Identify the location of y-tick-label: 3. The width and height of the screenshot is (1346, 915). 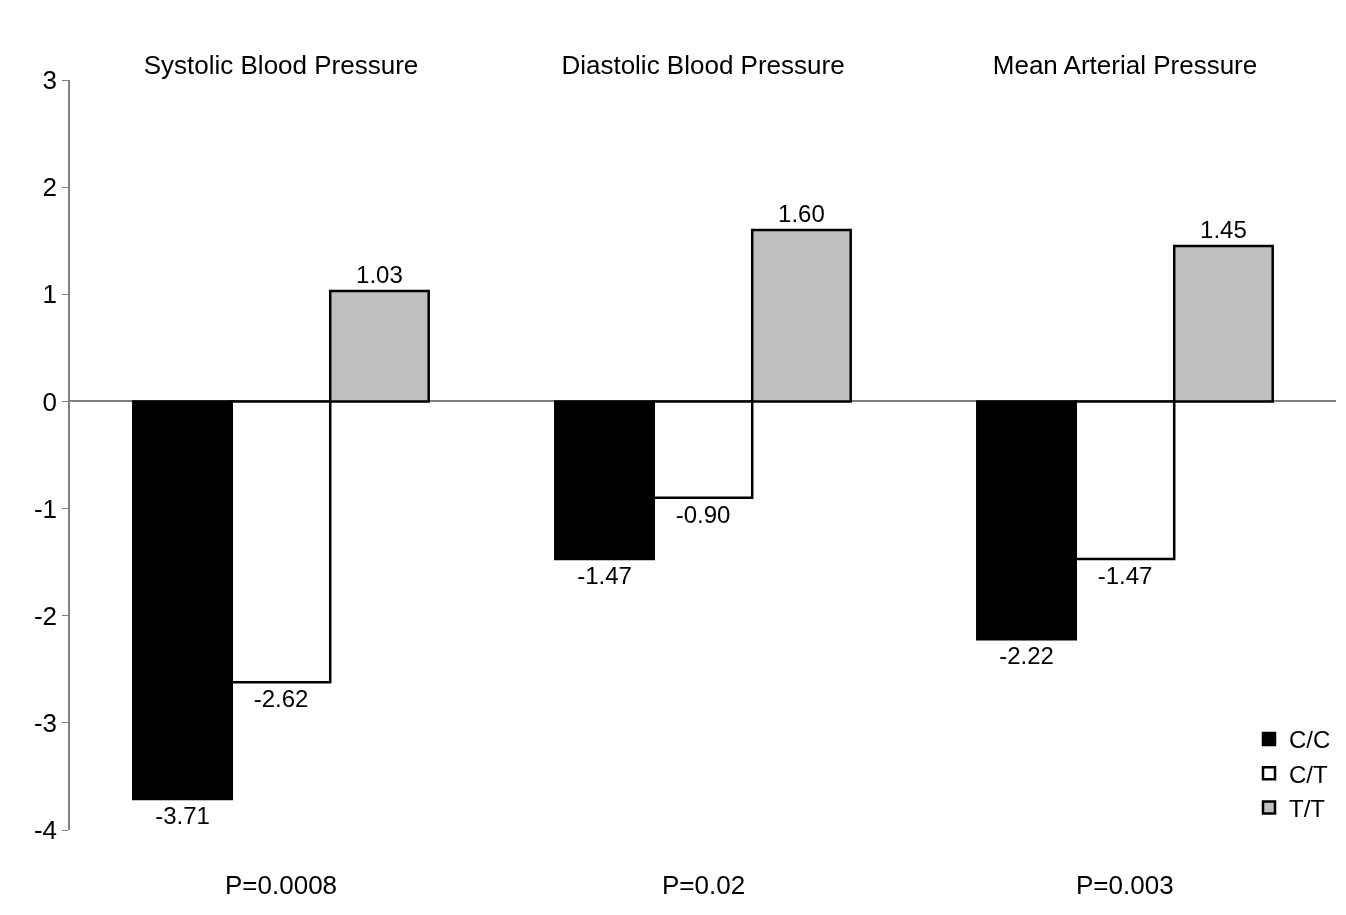
(50, 80).